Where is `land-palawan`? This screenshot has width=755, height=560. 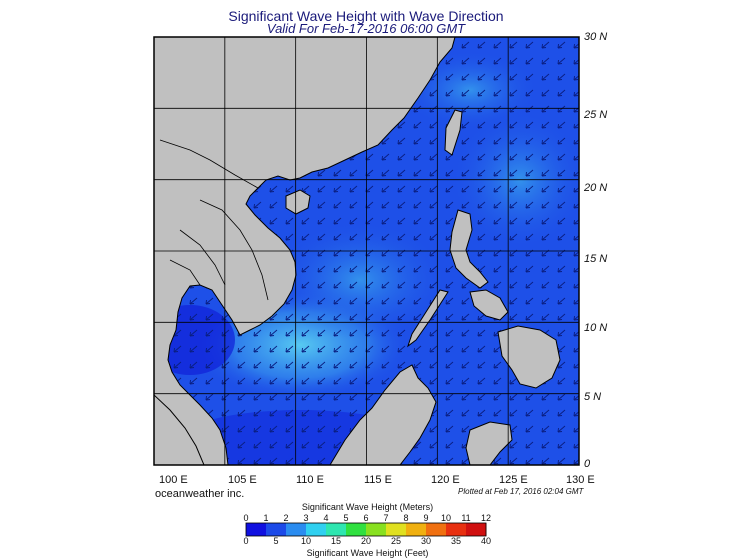
land-palawan is located at coordinates (428, 318).